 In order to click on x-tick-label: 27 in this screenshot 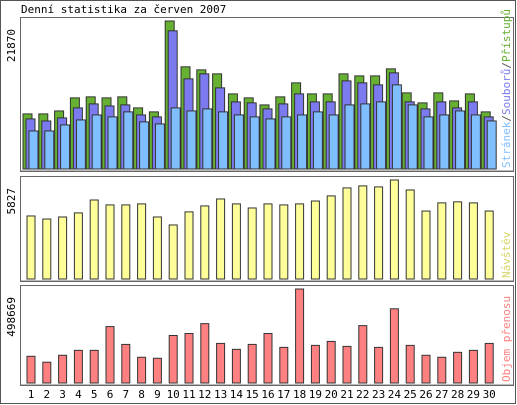, I will do `click(441, 394)`.